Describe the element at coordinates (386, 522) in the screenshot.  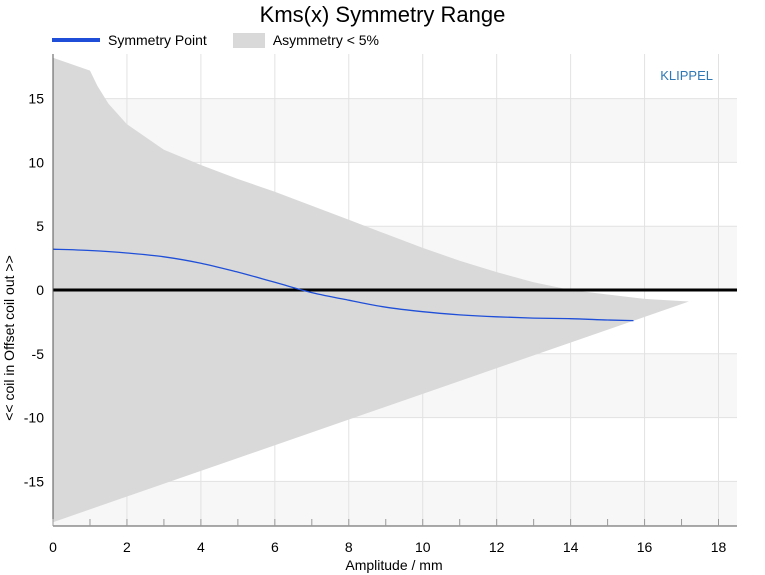
I see `x-minor-ticks` at that location.